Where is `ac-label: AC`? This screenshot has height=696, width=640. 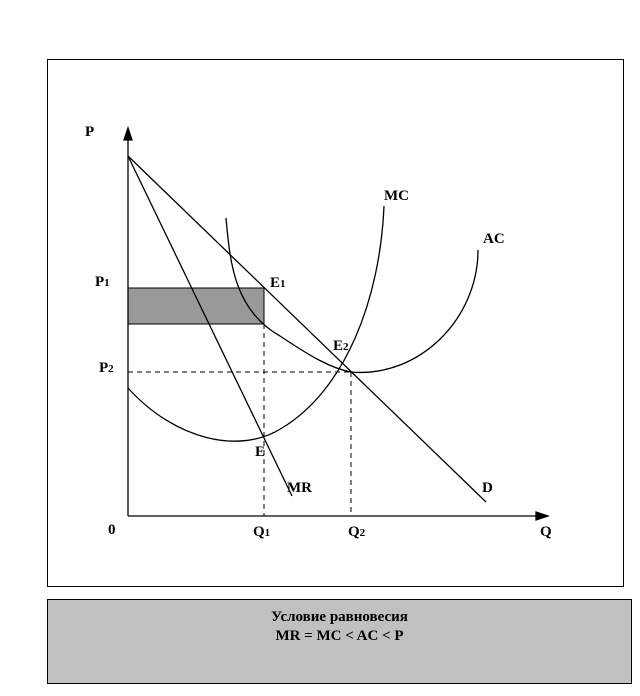
ac-label: AC is located at coordinates (494, 239).